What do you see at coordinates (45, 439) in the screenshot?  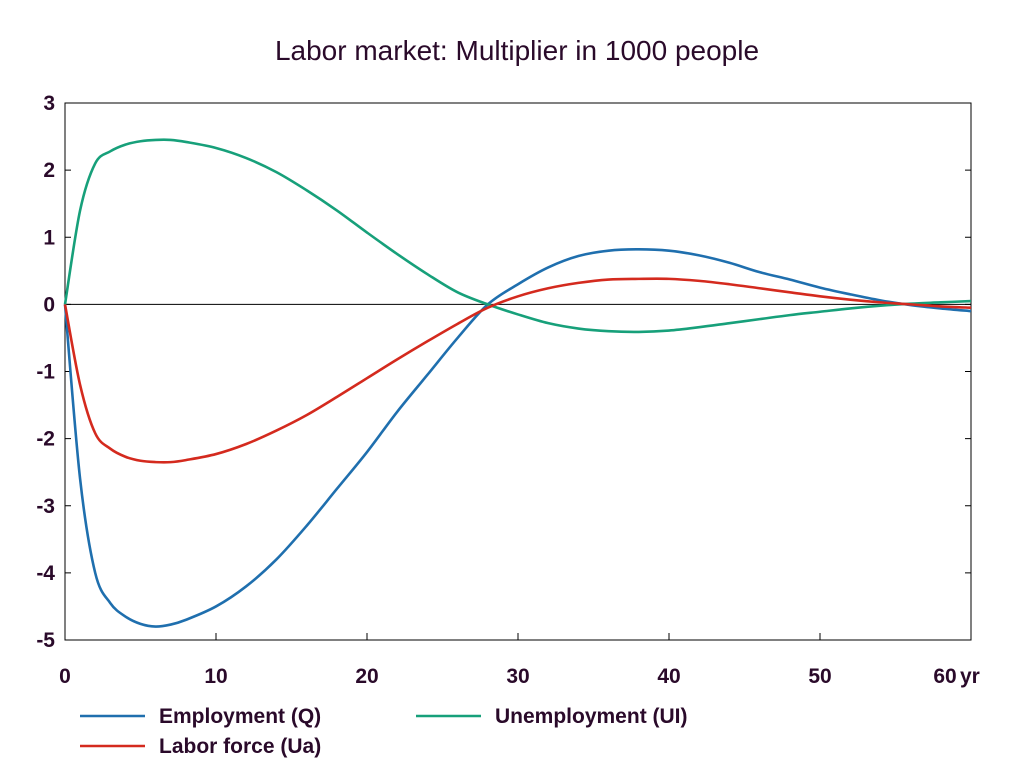 I see `y-tick-label: -2` at bounding box center [45, 439].